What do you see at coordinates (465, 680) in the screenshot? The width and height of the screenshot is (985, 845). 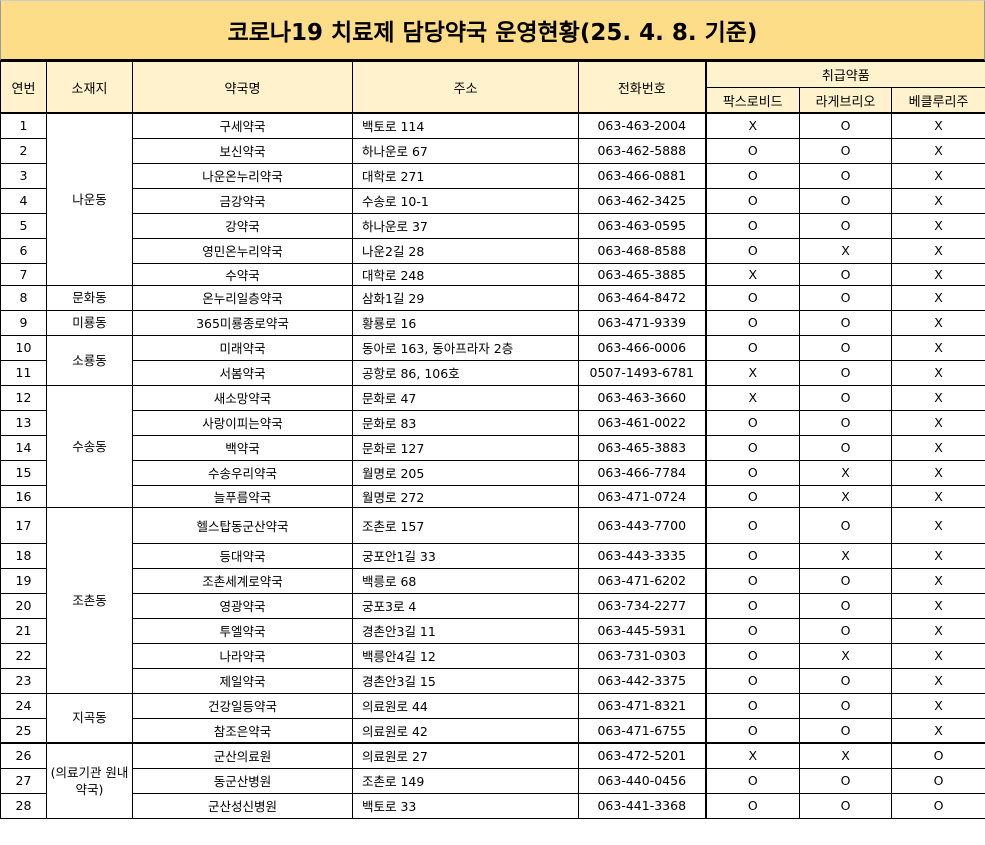 I see `address-cell: 경촌안3길 15` at bounding box center [465, 680].